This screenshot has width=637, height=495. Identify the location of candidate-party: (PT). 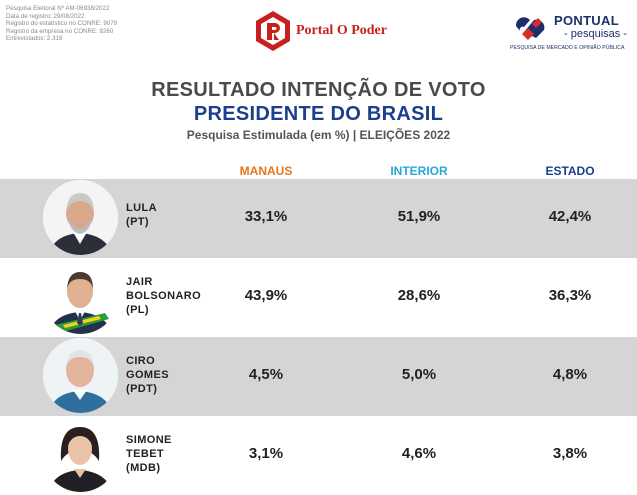
(137, 222).